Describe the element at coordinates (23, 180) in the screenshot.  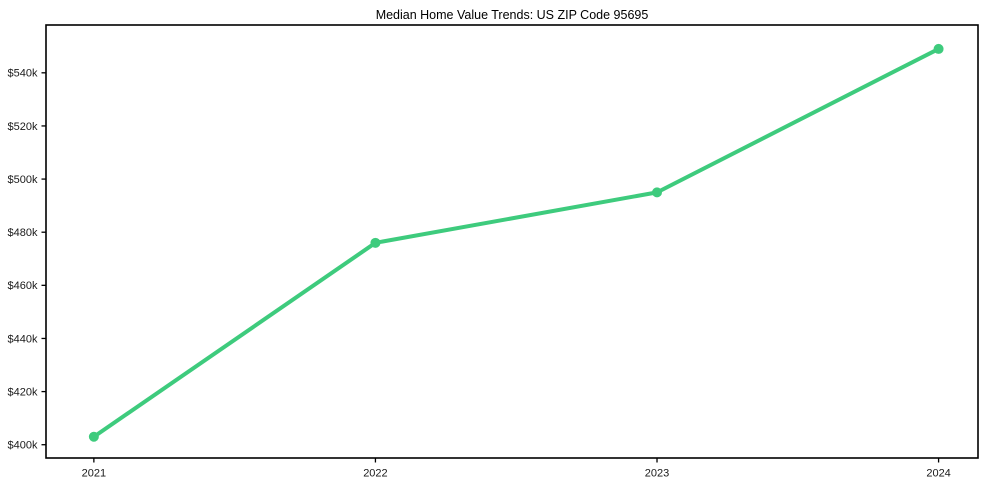
I see `y-tick-label: $500k` at that location.